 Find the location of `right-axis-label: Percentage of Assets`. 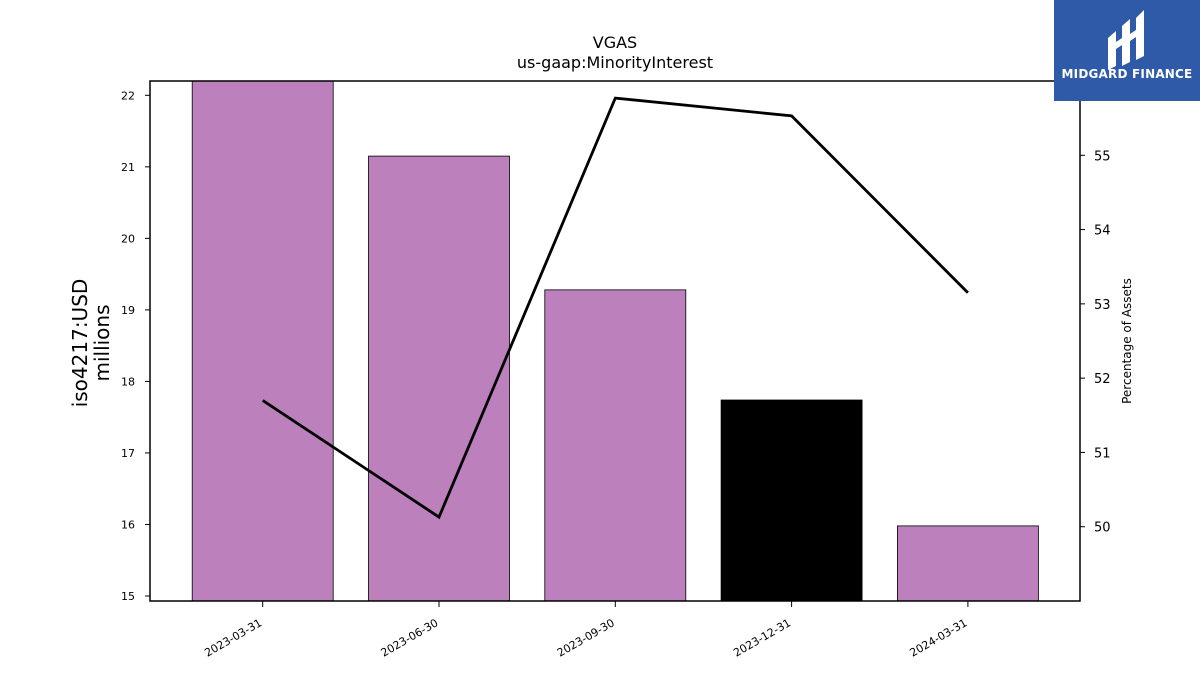

right-axis-label: Percentage of Assets is located at coordinates (1127, 341).